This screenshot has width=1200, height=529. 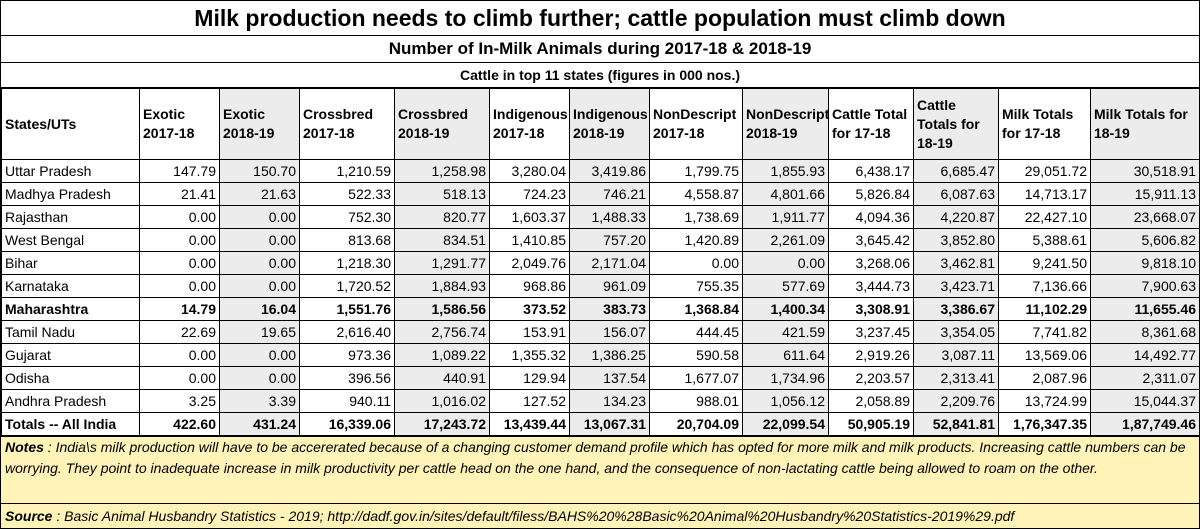 I want to click on value-cell: 4,220.87, so click(x=956, y=217).